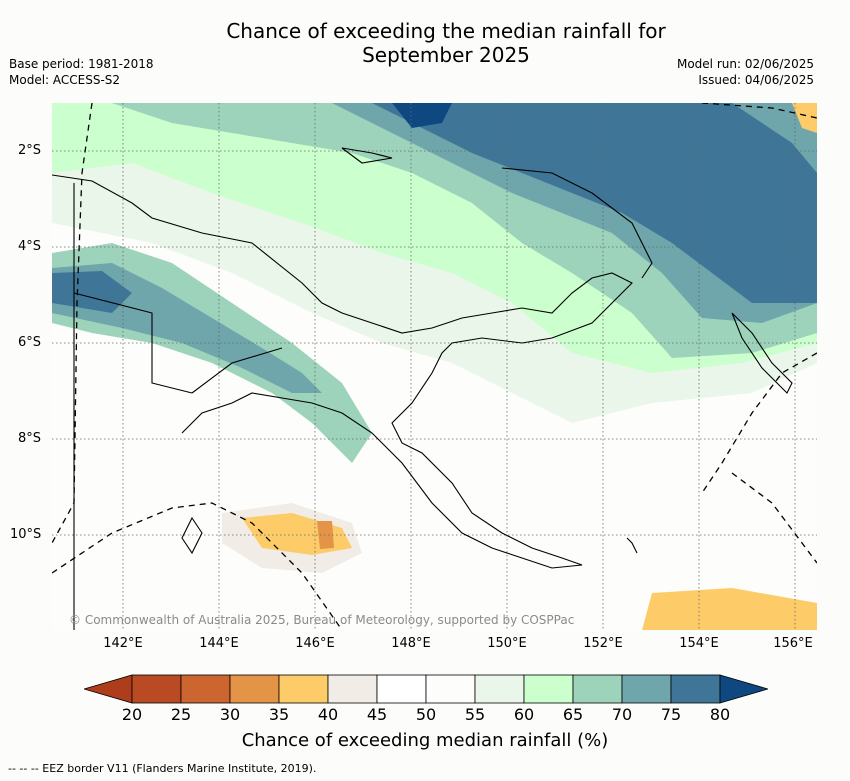 The height and width of the screenshot is (781, 850). Describe the element at coordinates (123, 643) in the screenshot. I see `x-tick-label: 142°E` at that location.